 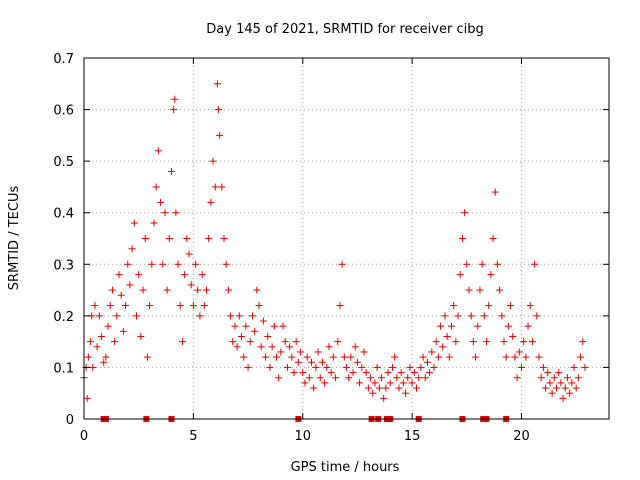 I want to click on x-axis-label: GPS time / hours, so click(x=345, y=467).